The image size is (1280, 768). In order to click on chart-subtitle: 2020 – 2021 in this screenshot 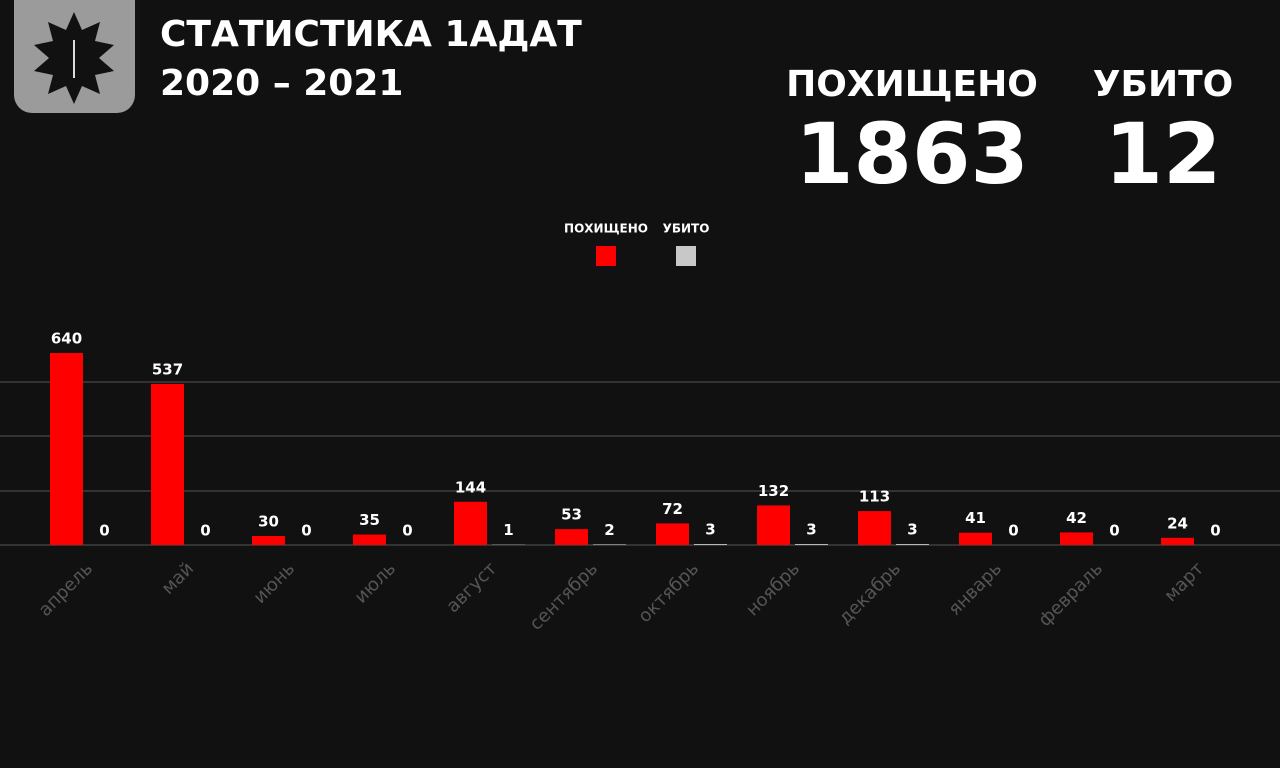, I will do `click(281, 83)`.